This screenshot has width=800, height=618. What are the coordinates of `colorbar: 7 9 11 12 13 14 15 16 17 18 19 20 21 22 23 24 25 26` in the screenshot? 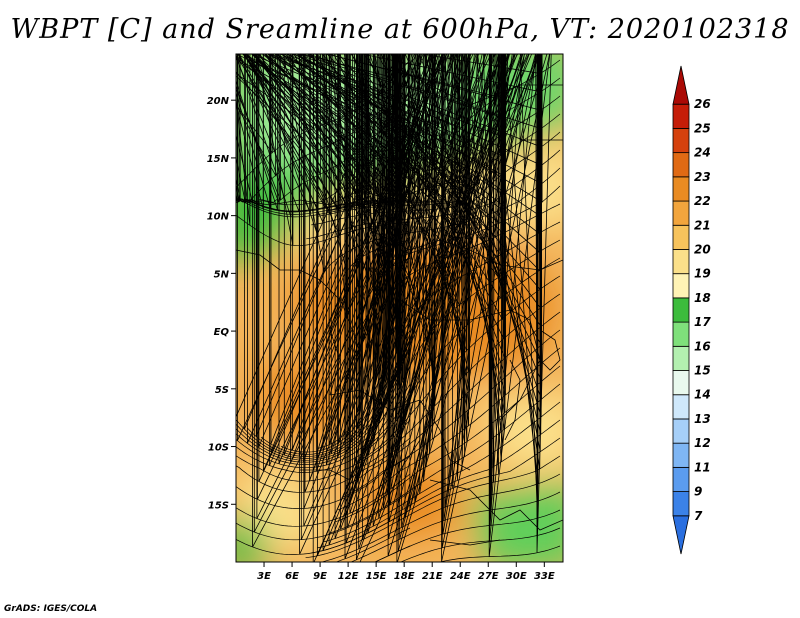 It's located at (691, 310).